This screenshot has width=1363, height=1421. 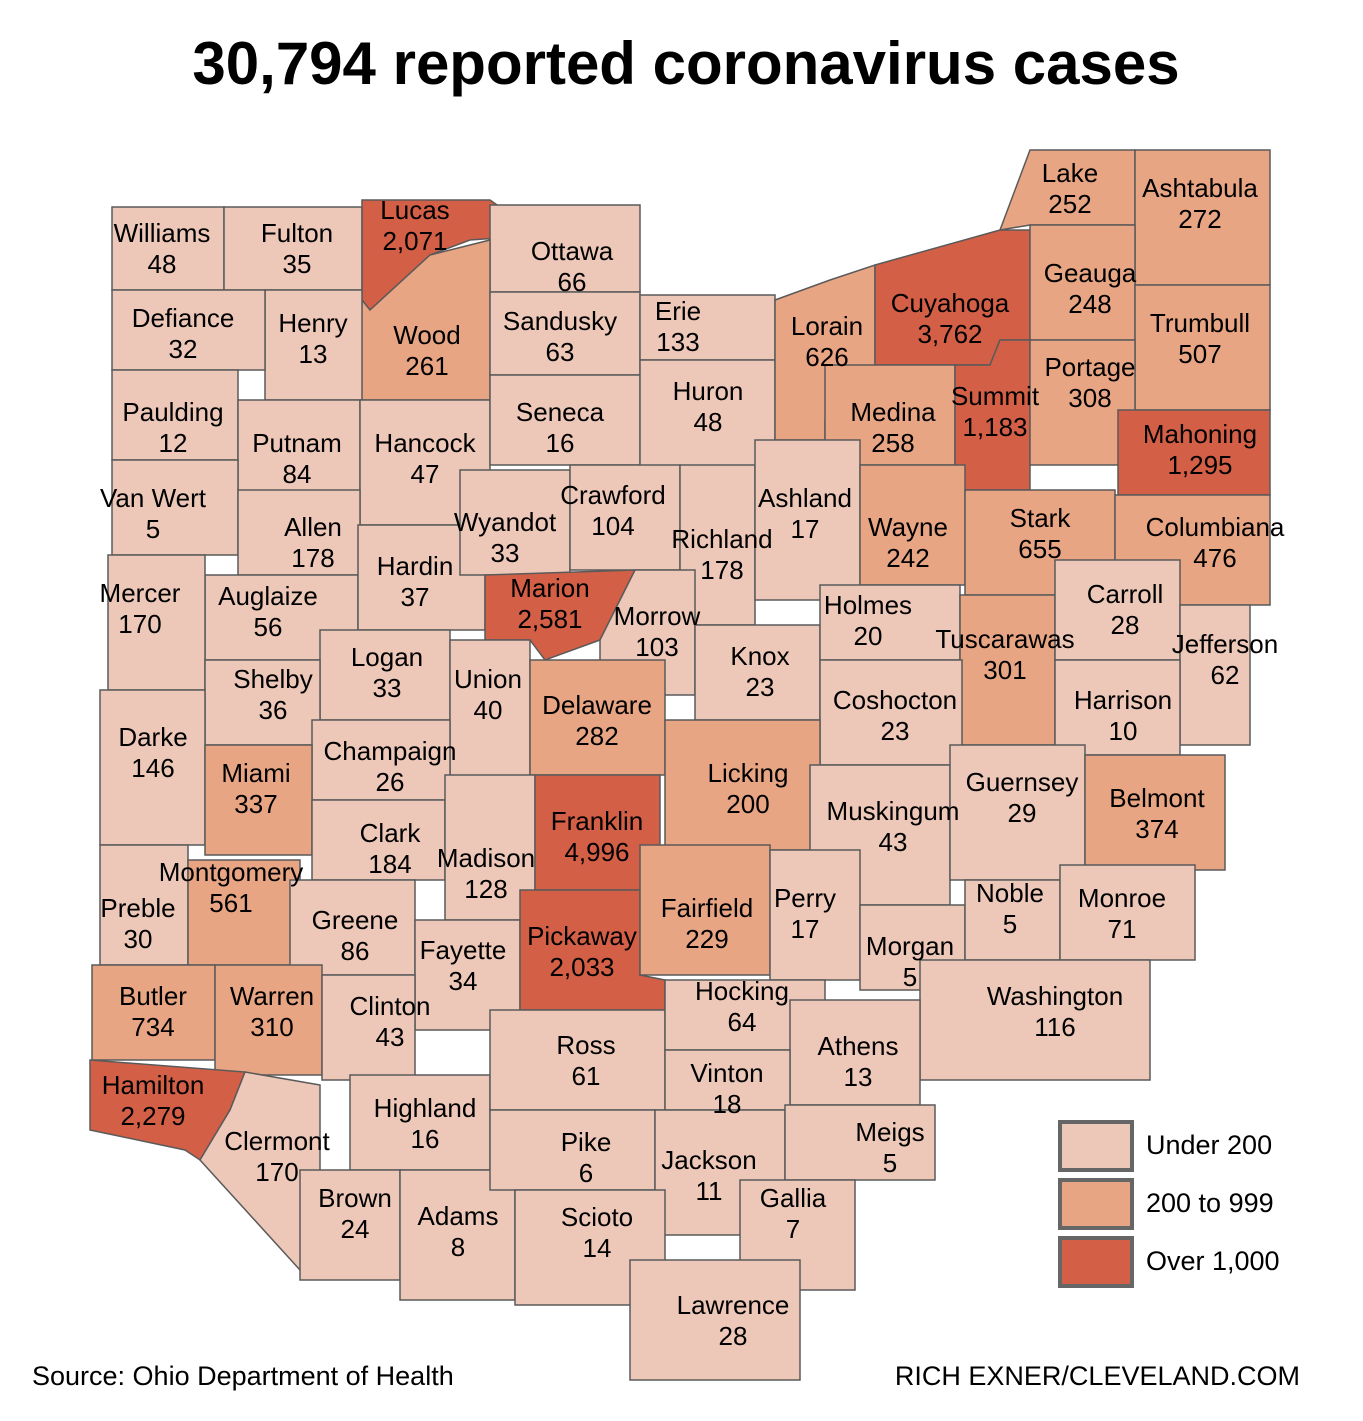 What do you see at coordinates (1200, 188) in the screenshot?
I see `county-name: Ashtabula` at bounding box center [1200, 188].